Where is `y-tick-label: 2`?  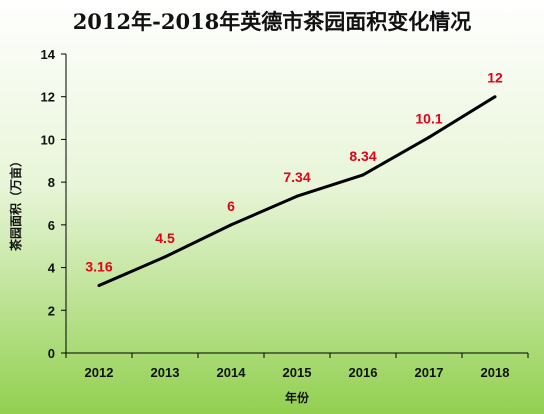 y-tick-label: 2 is located at coordinates (51, 310).